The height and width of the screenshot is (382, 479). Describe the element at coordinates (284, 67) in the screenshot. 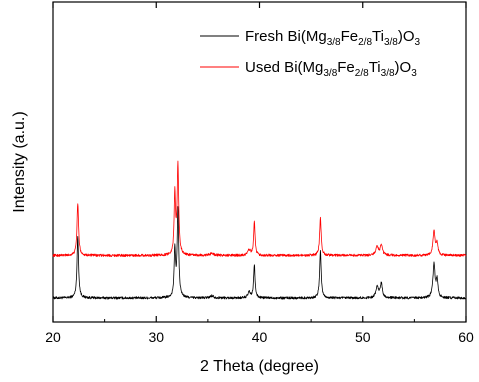

I see `legend-used-base: Used Bi(Mg` at that location.